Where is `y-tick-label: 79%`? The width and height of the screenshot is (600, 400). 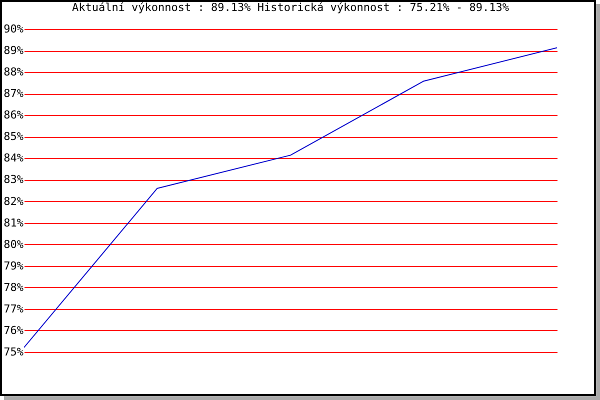 y-tick-label: 79% is located at coordinates (14, 265).